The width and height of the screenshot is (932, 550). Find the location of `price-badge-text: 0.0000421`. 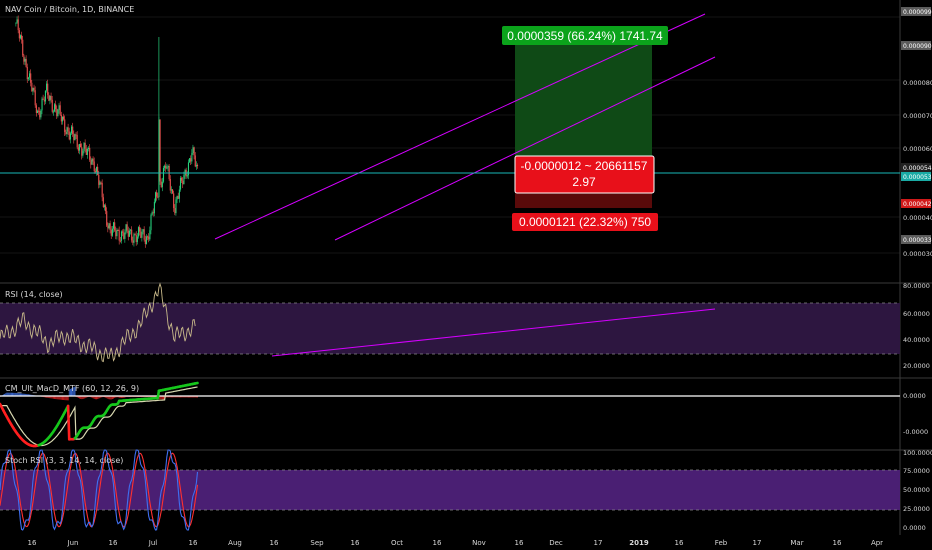

price-badge-text: 0.0000421 is located at coordinates (917, 204).